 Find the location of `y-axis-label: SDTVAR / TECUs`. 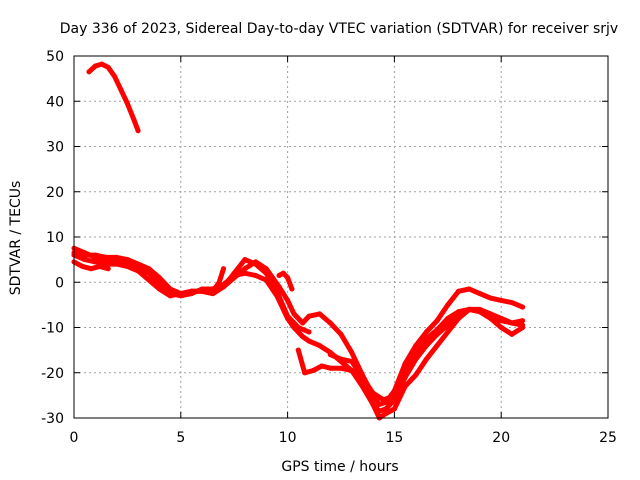

y-axis-label: SDTVAR / TECUs is located at coordinates (16, 238).